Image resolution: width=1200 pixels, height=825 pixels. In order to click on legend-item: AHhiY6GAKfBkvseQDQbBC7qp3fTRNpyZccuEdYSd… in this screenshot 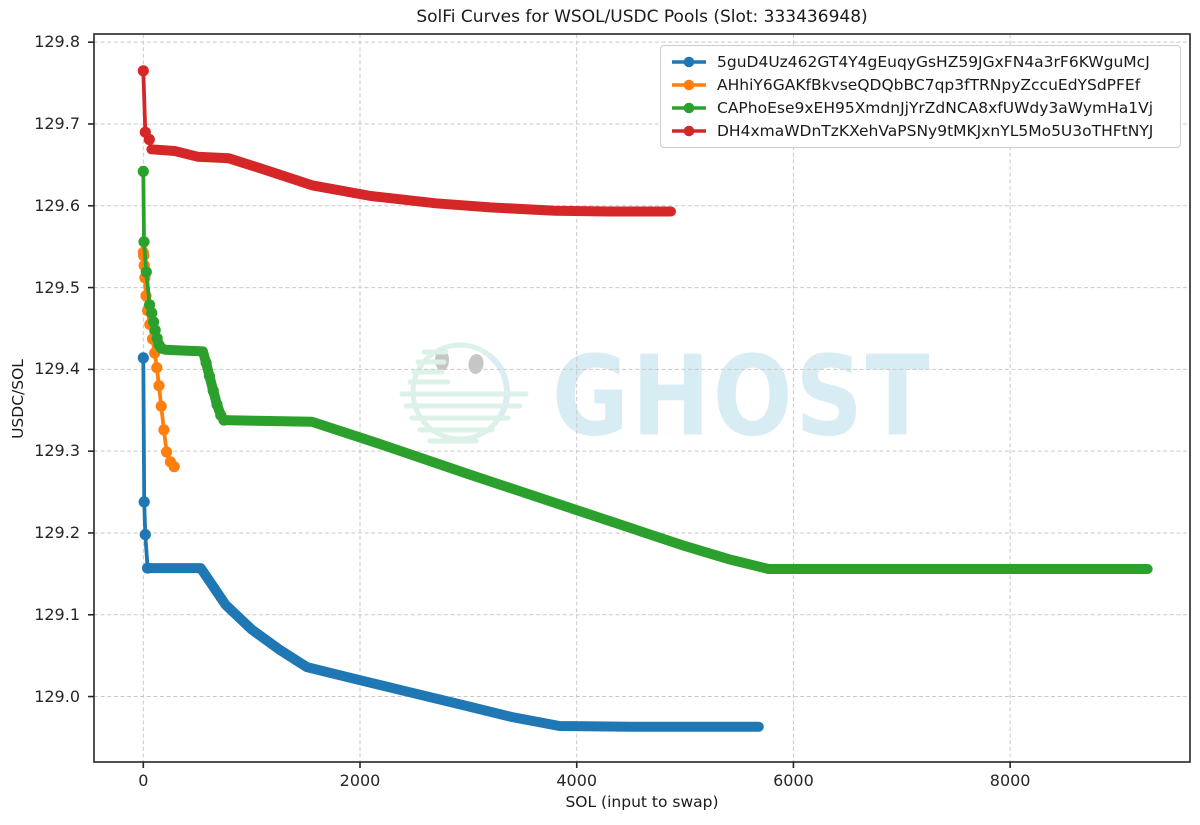, I will do `click(920, 85)`.